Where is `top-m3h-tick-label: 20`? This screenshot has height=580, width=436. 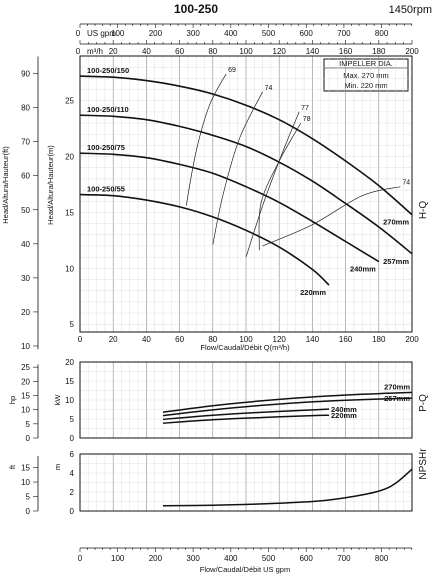 top-m3h-tick-label: 20 is located at coordinates (113, 51).